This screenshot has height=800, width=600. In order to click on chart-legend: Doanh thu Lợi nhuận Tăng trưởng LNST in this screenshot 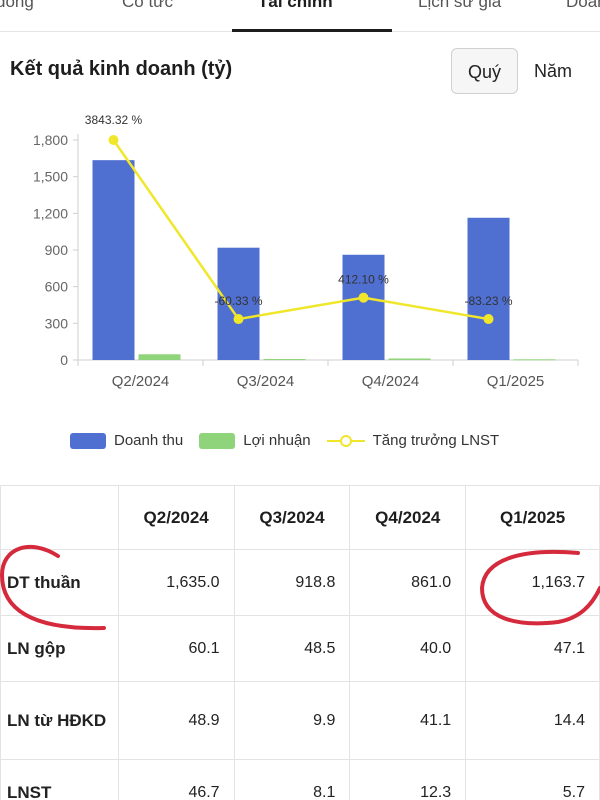, I will do `click(292, 440)`.